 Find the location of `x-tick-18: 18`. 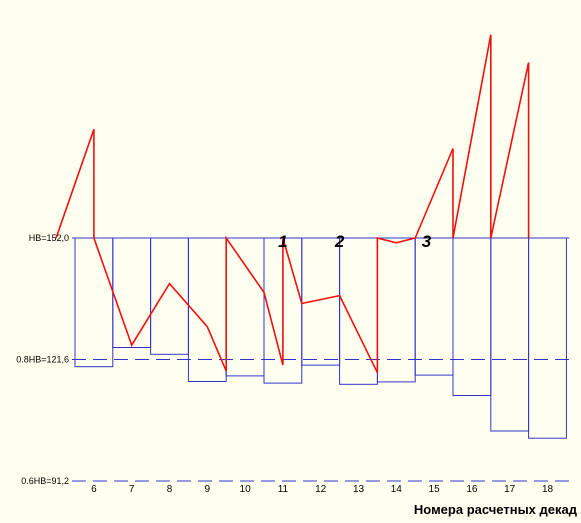

x-tick-18: 18 is located at coordinates (548, 489).